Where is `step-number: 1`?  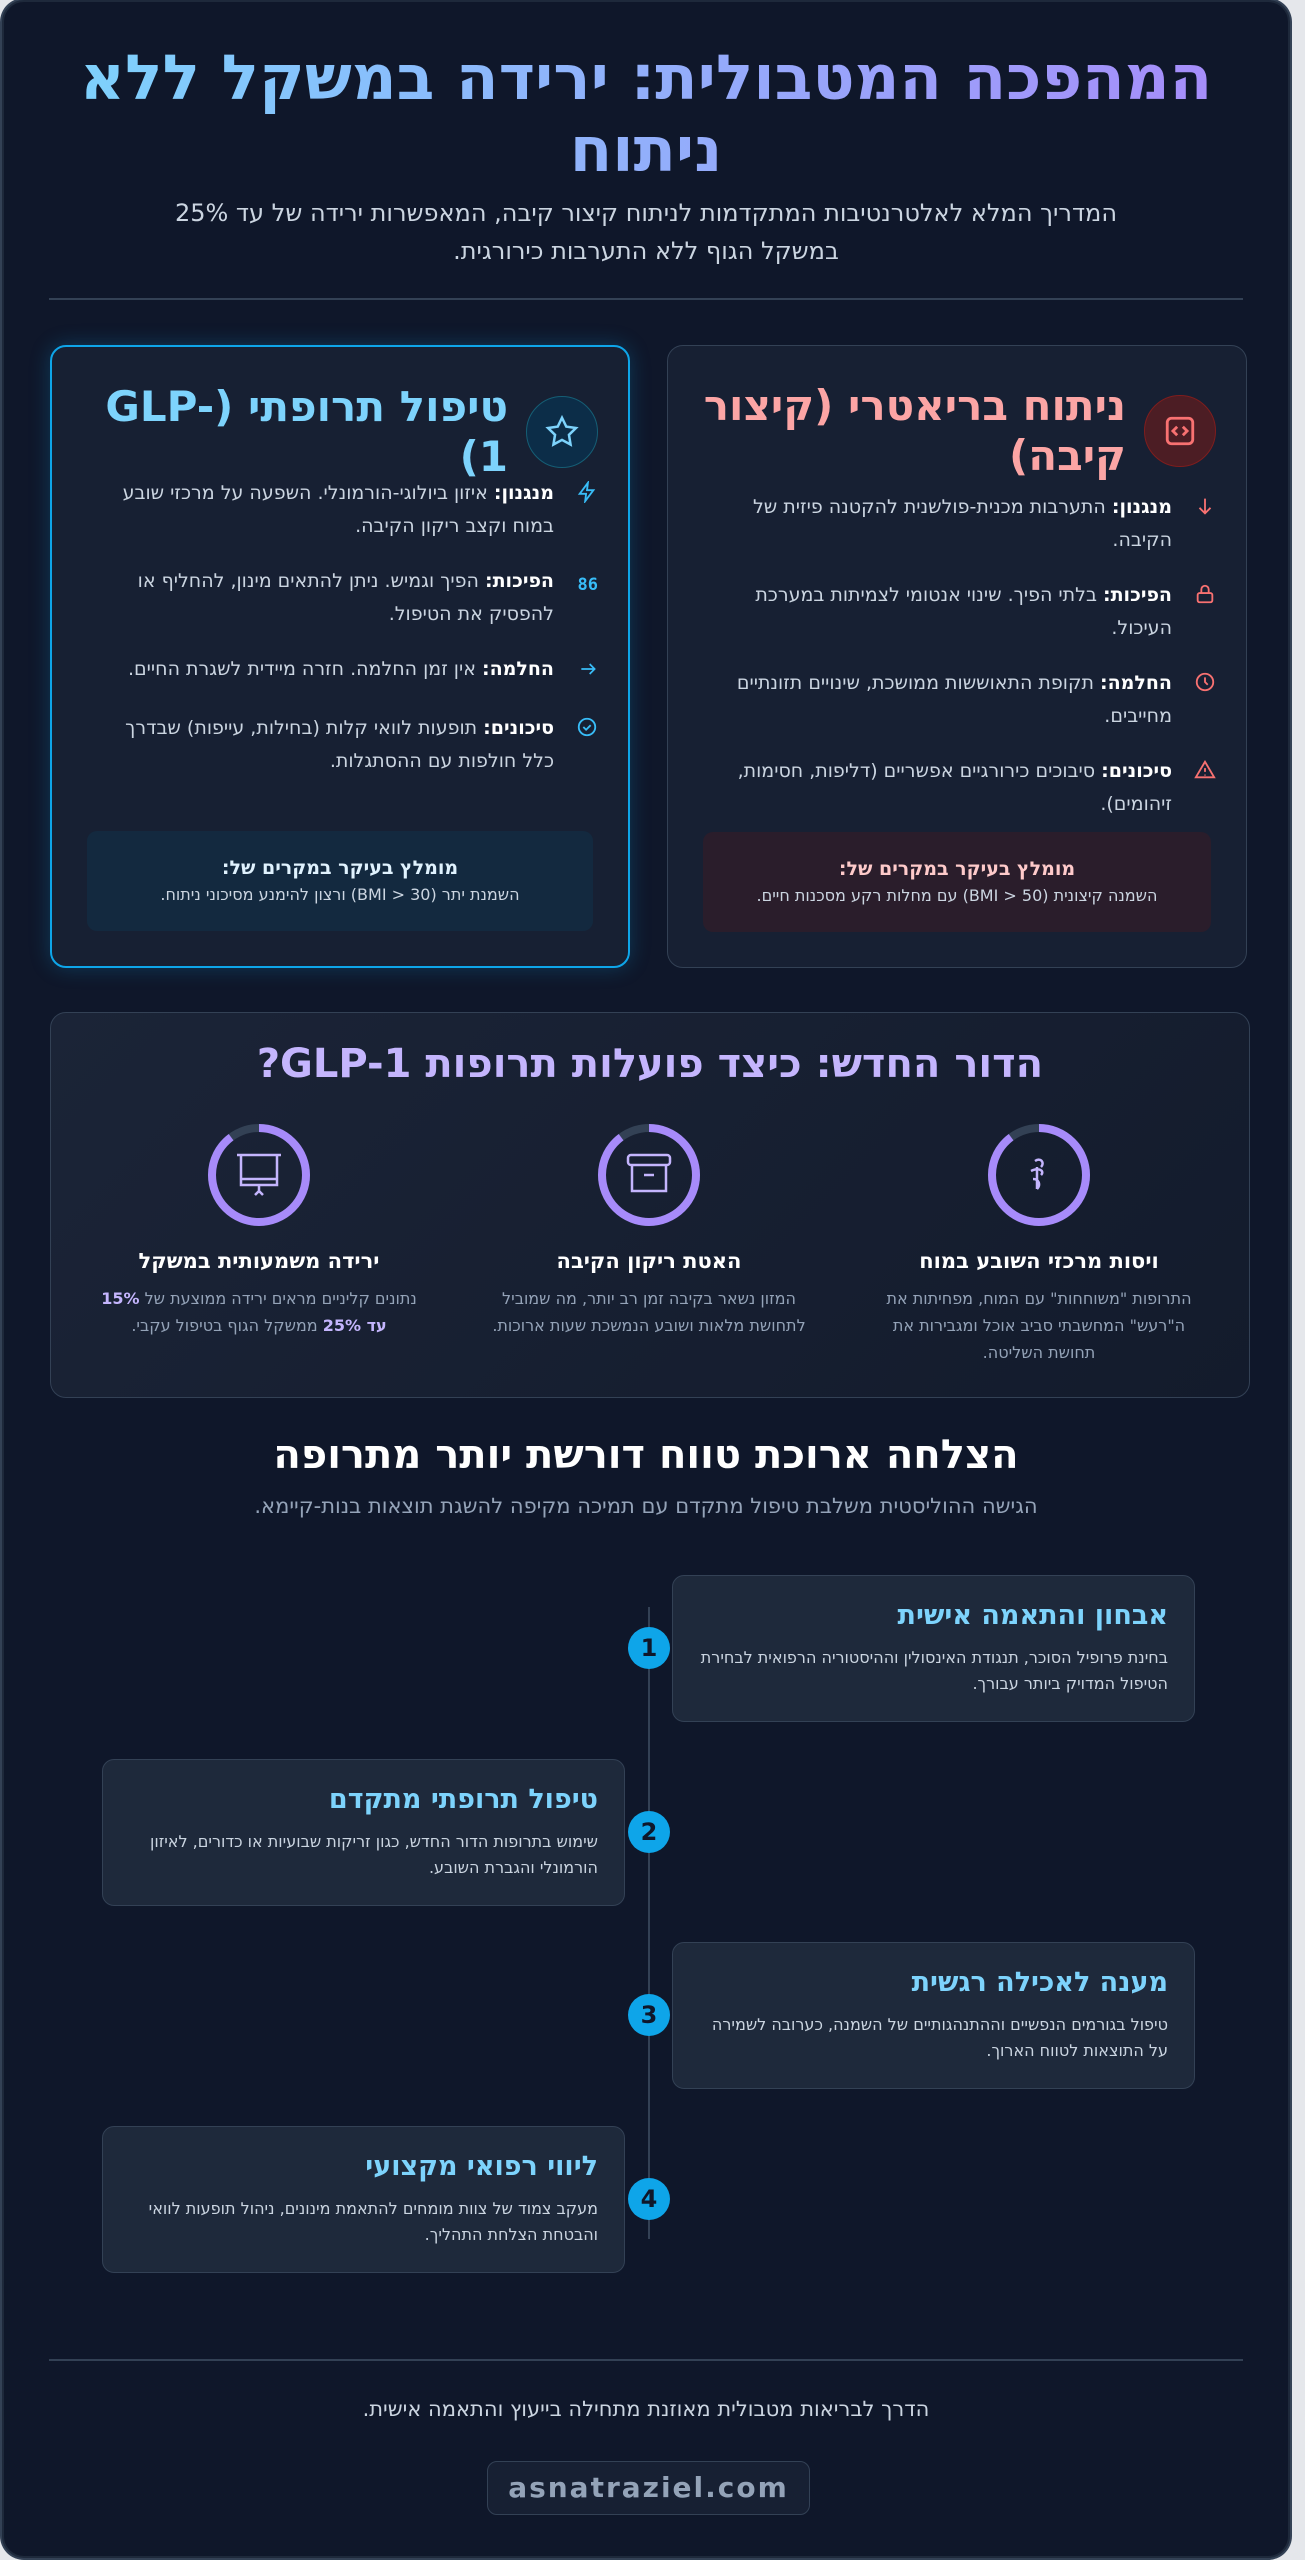 step-number: 1 is located at coordinates (649, 1648).